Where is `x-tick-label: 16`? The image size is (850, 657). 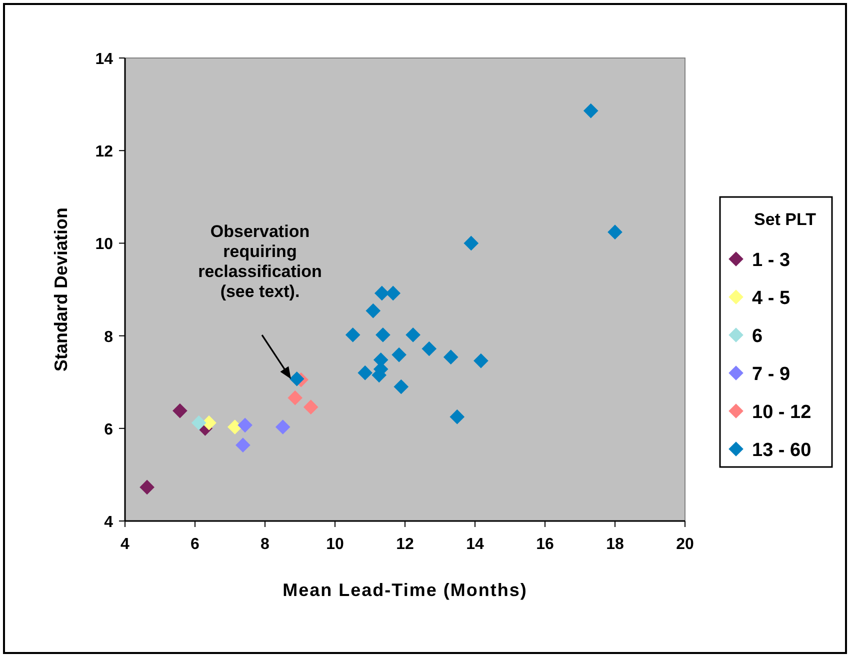 x-tick-label: 16 is located at coordinates (545, 544).